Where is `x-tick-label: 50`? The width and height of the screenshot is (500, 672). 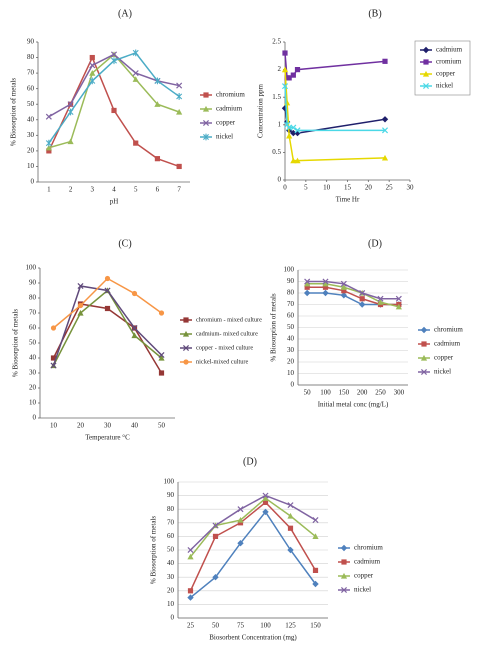
x-tick-label: 50 is located at coordinates (216, 626).